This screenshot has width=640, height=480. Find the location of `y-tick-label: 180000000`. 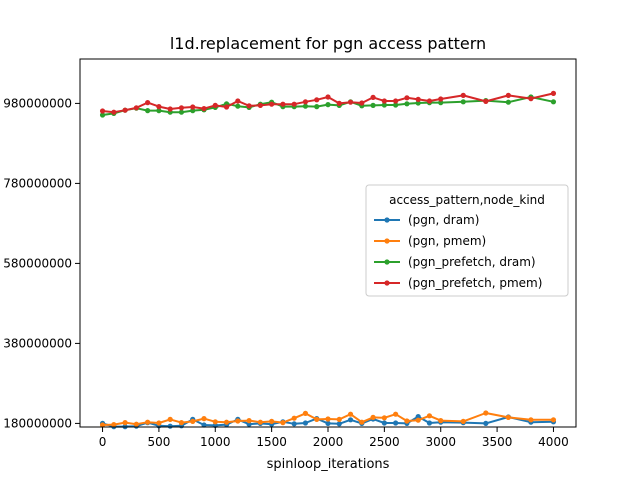

y-tick-label: 180000000 is located at coordinates (37, 423).